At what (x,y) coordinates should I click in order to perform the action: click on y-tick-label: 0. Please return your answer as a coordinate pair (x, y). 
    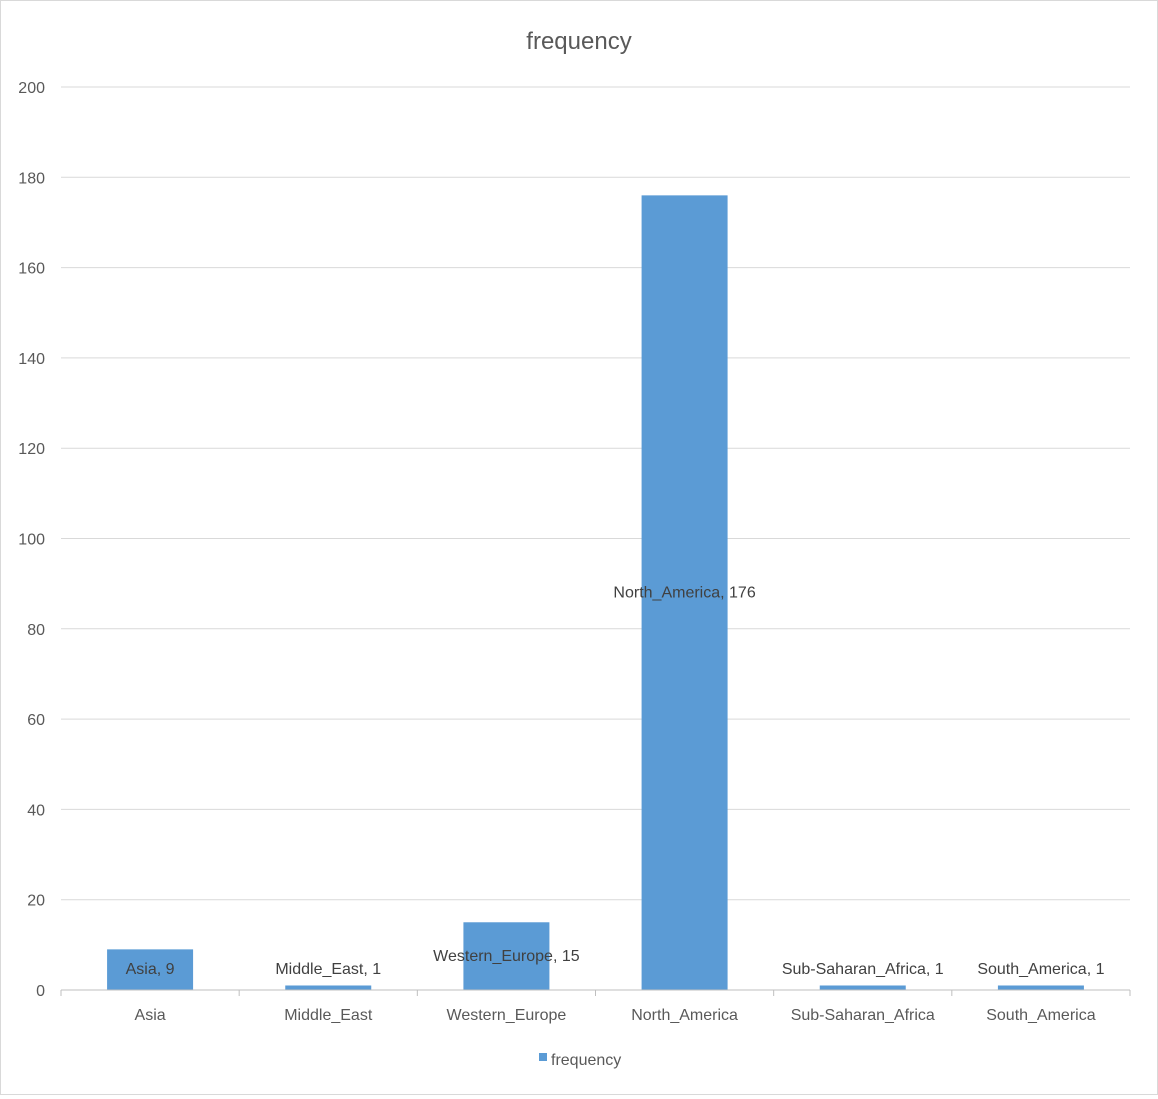
    Looking at the image, I should click on (40, 991).